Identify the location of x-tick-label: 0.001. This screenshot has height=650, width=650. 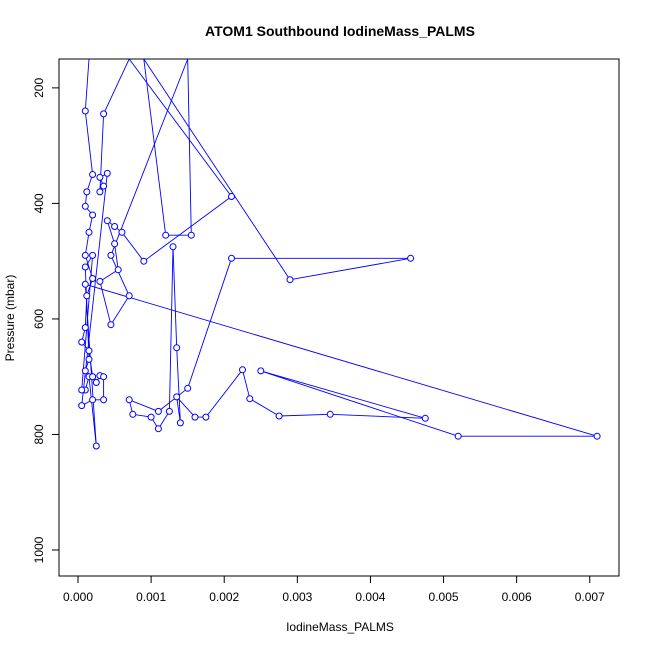
(151, 597).